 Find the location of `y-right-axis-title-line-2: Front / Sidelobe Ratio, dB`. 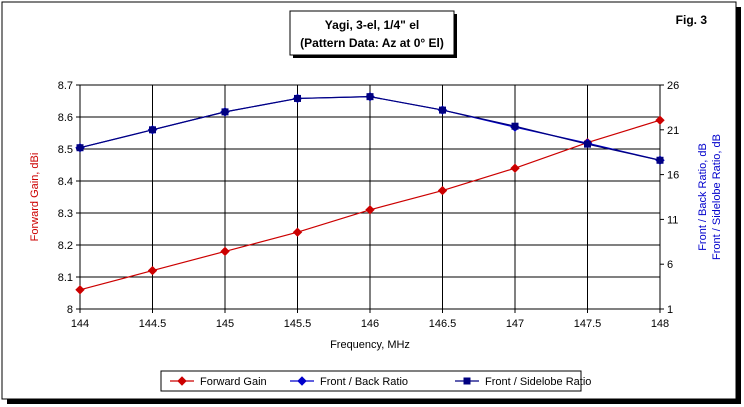

y-right-axis-title-line-2: Front / Sidelobe Ratio, dB is located at coordinates (717, 197).